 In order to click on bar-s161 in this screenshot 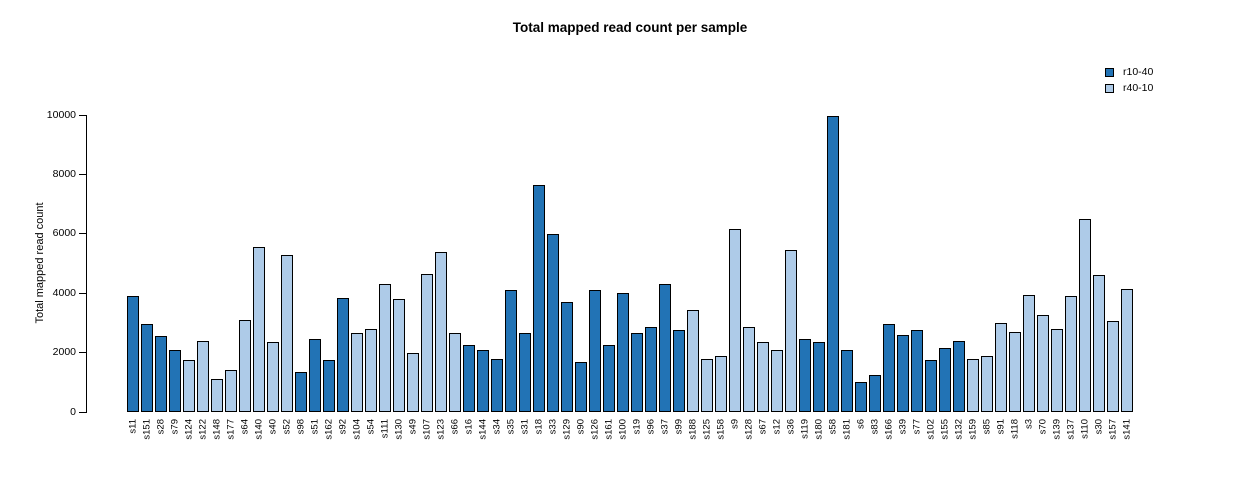, I will do `click(609, 378)`.